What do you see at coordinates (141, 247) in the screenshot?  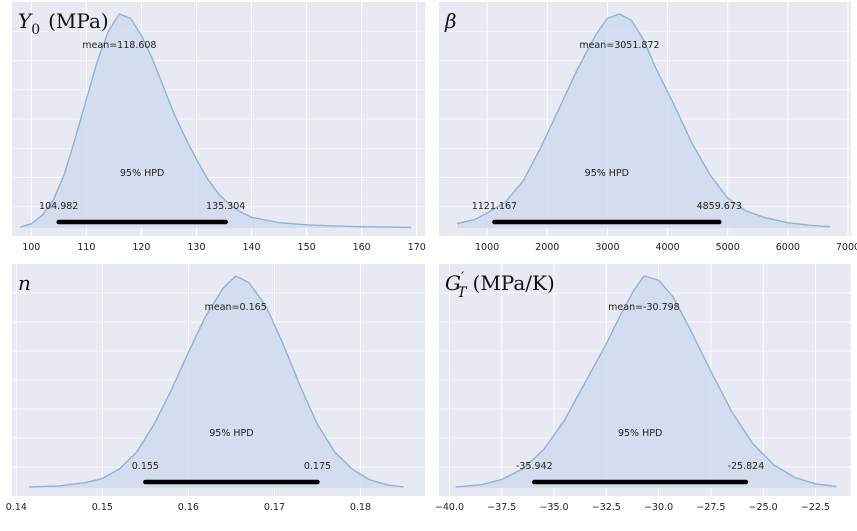 I see `x-tick-label: 120` at bounding box center [141, 247].